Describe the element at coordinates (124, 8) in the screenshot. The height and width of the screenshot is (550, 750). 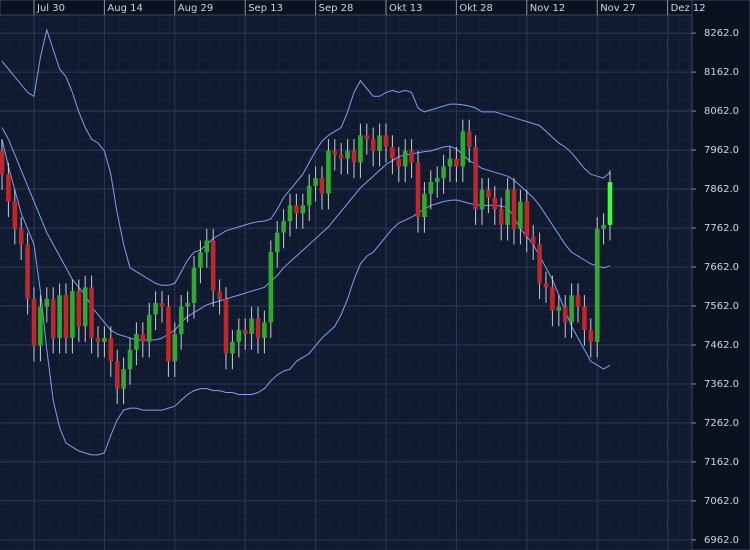
I see `x-tick-label: Aug 14` at that location.